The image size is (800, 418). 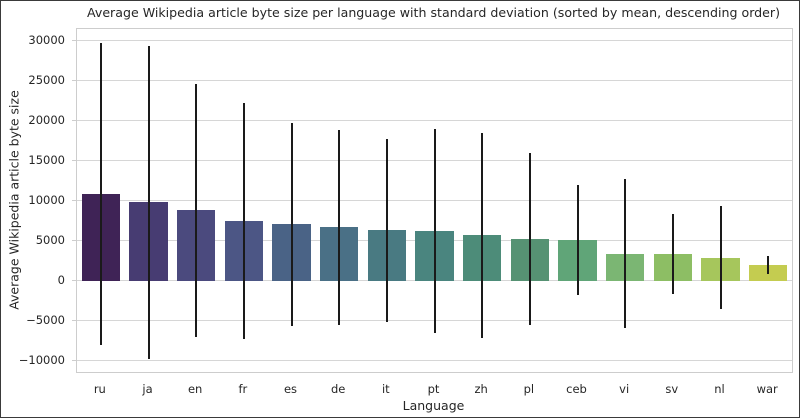 What do you see at coordinates (529, 239) in the screenshot?
I see `error-bar-pl` at bounding box center [529, 239].